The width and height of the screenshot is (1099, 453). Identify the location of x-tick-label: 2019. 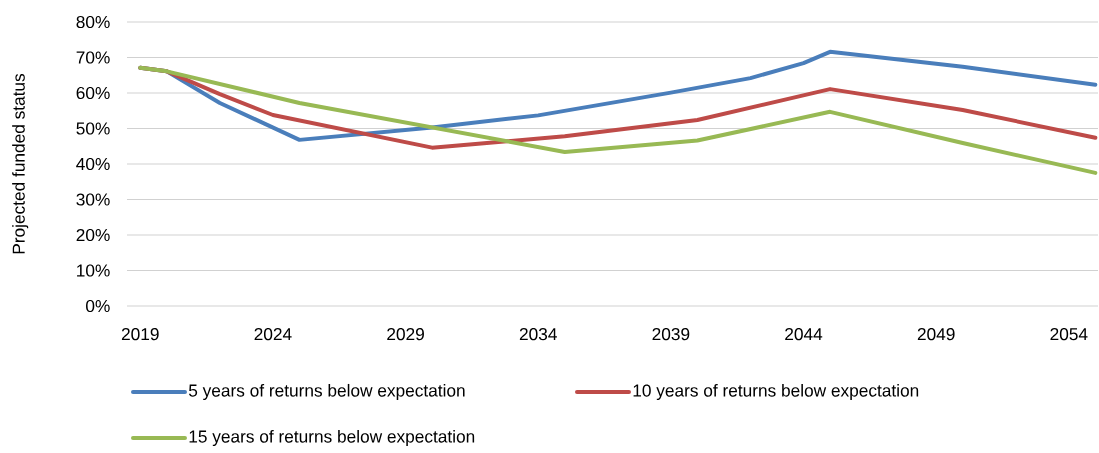
(140, 334).